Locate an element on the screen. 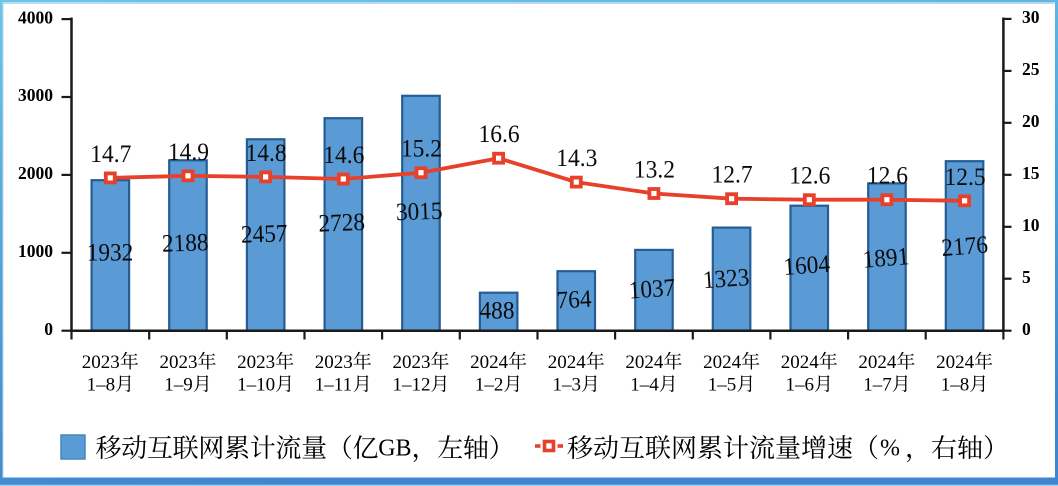 The image size is (1058, 486). svg-text: 3015 is located at coordinates (419, 212).